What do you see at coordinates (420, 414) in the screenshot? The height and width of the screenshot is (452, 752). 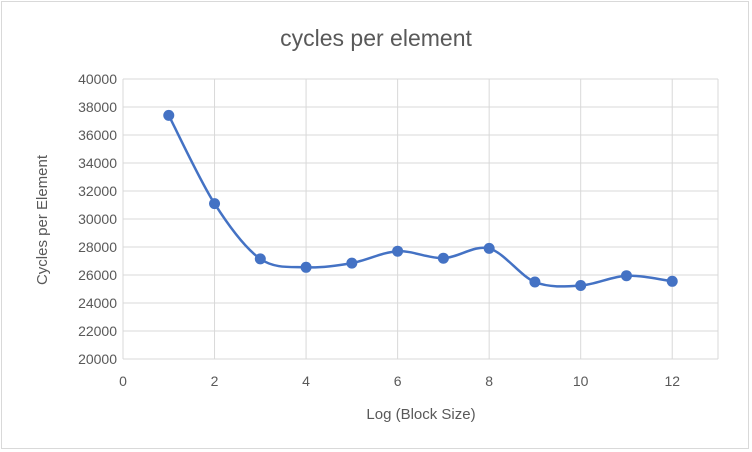 I see `x-axis-label: Log (Block Size)` at bounding box center [420, 414].